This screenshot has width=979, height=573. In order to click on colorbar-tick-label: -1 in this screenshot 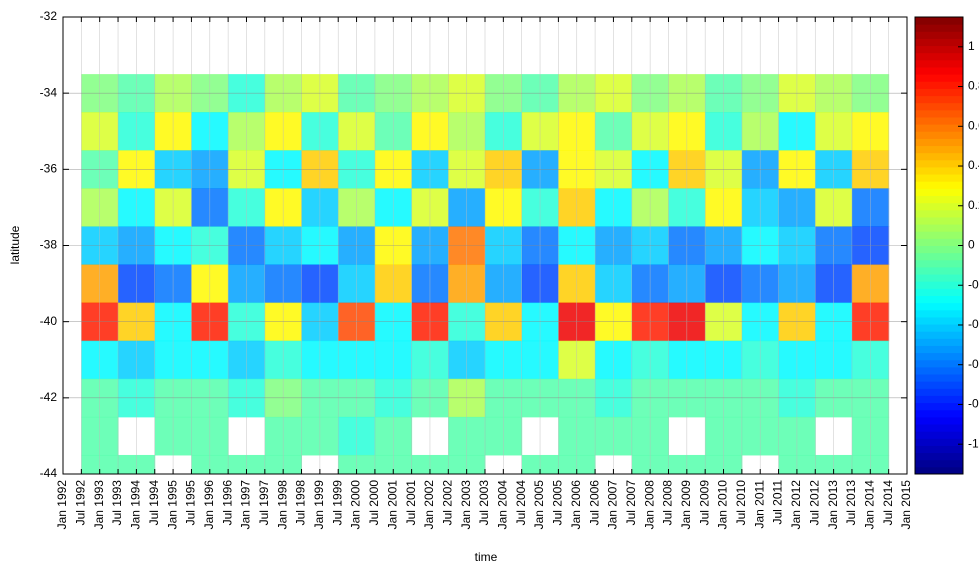, I will do `click(973, 443)`.